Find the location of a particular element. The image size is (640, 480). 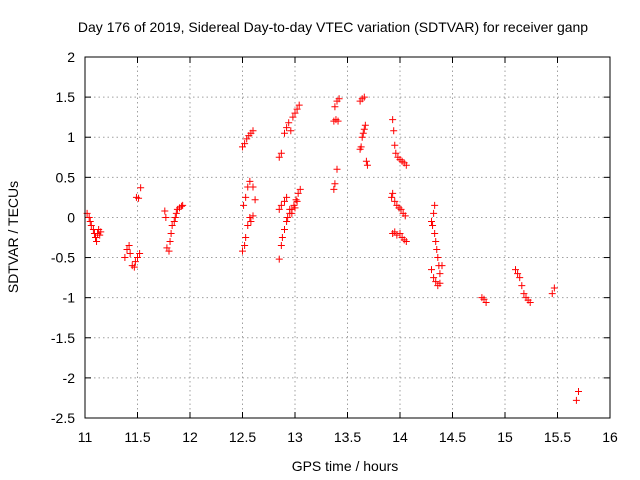

y-tick-label: -1 is located at coordinates (69, 298).